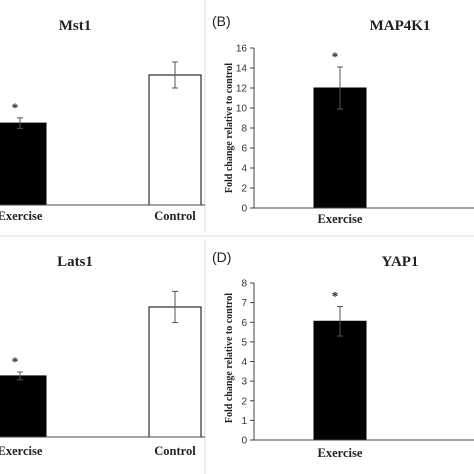 The width and height of the screenshot is (474, 474). I want to click on y-tick-label: 7, so click(244, 303).